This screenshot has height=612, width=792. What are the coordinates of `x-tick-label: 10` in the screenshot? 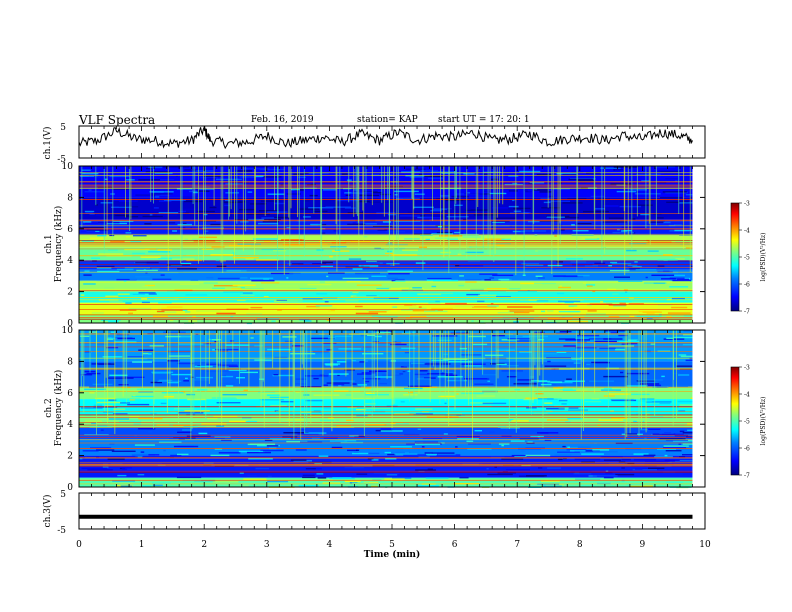 It's located at (705, 545).